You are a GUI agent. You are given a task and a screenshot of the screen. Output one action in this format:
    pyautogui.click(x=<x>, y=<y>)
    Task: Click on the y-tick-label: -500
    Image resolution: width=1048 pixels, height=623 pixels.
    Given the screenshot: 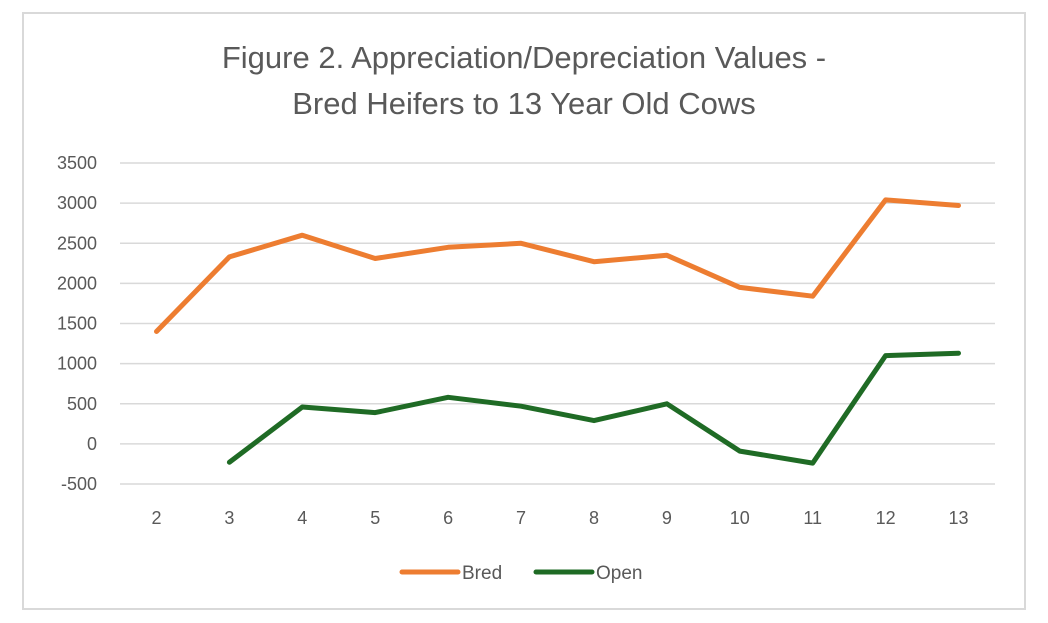 What is the action you would take?
    pyautogui.click(x=79, y=484)
    